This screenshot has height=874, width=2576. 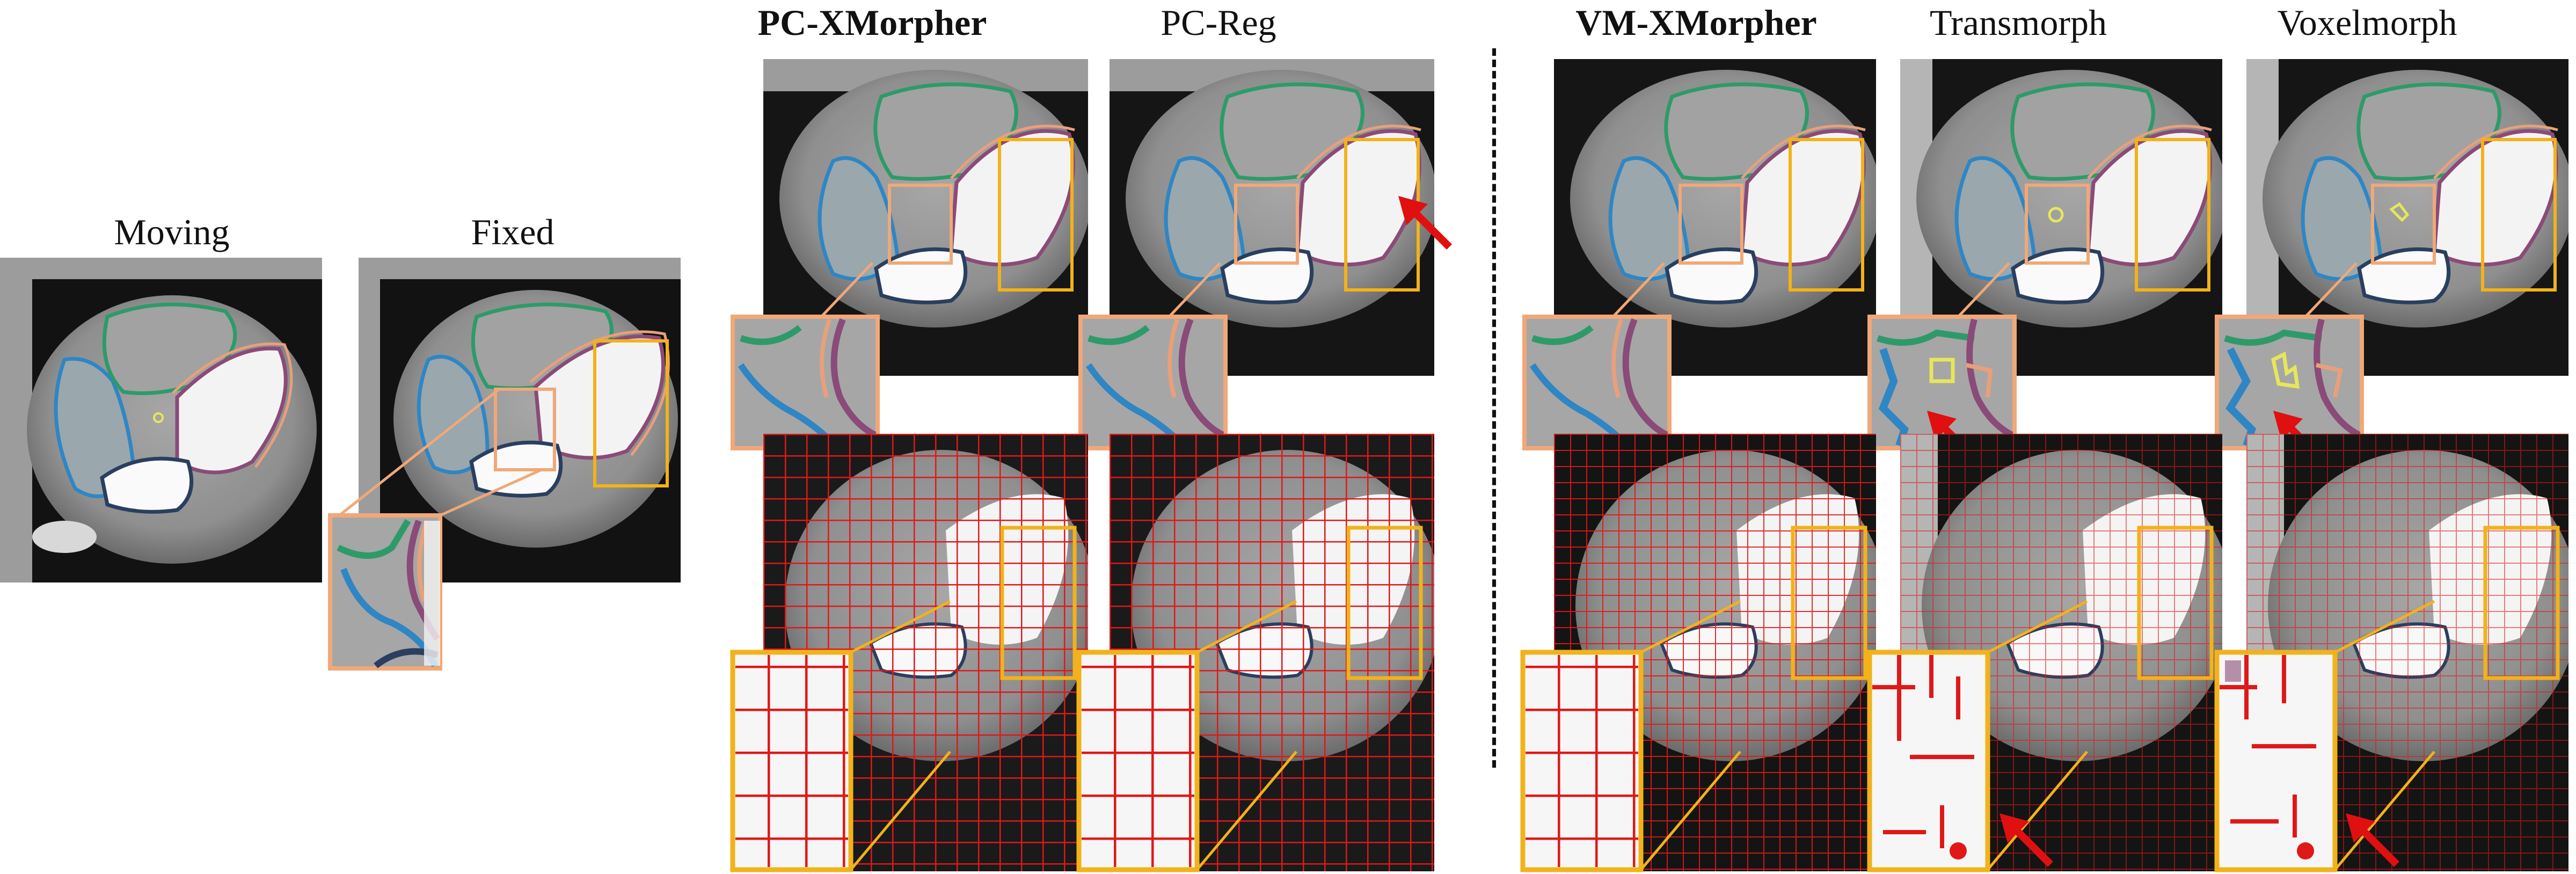 I want to click on label-fixed: Fixed, so click(x=512, y=232).